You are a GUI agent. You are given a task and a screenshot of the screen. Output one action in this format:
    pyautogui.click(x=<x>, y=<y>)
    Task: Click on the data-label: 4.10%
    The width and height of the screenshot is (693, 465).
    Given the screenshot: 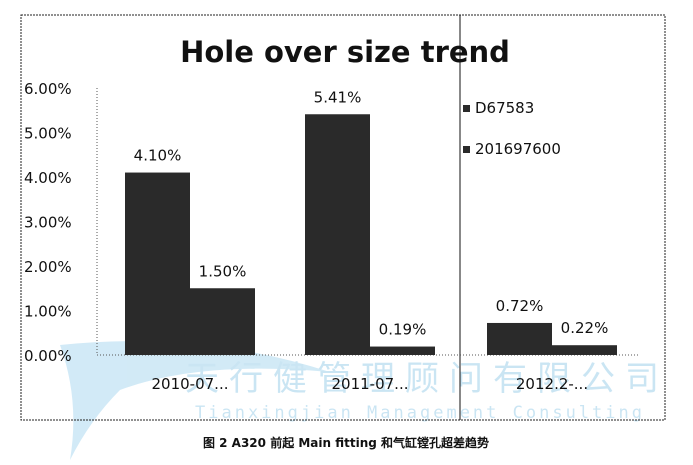 What is the action you would take?
    pyautogui.click(x=158, y=156)
    